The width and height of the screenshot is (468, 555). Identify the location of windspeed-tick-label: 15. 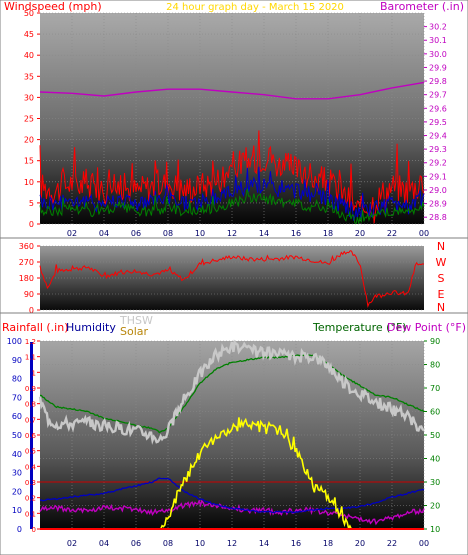
(29, 161).